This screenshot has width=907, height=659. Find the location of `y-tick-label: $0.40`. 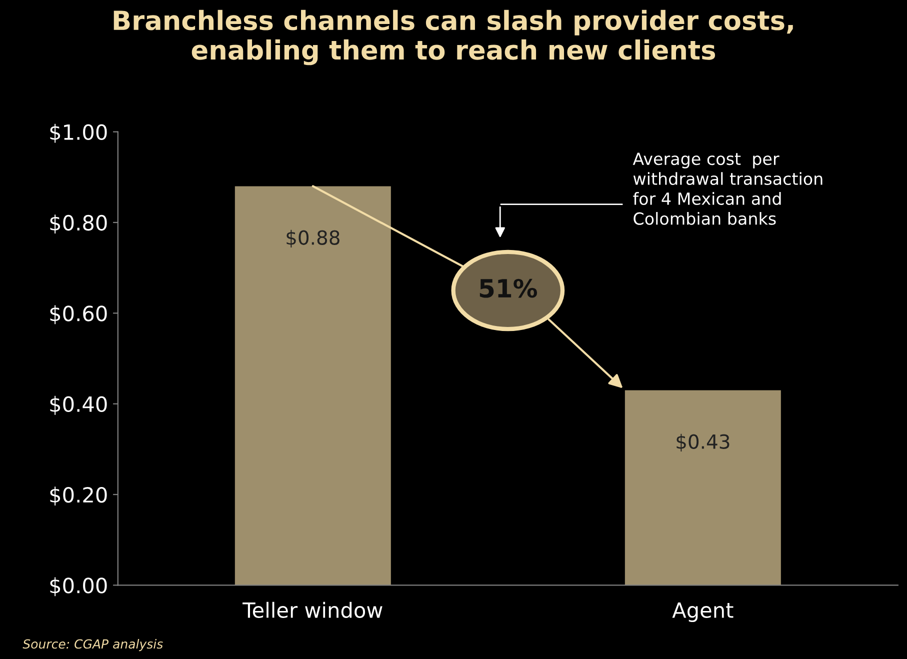

y-tick-label: $0.40 is located at coordinates (78, 405).